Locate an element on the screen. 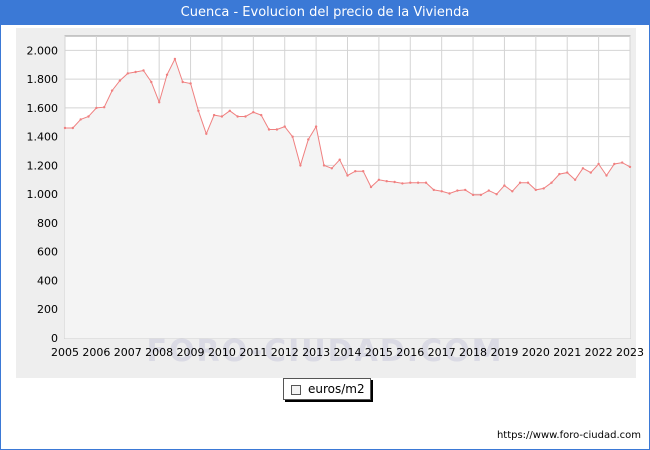 This screenshot has height=450, width=650. x-tick-label: 2007 is located at coordinates (128, 352).